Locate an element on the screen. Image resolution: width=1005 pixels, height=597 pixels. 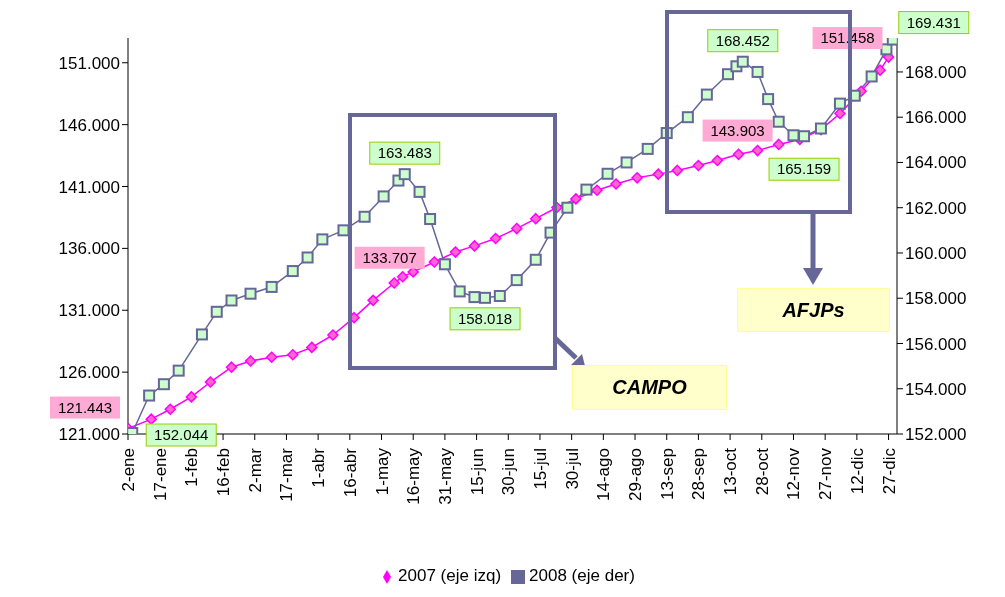
x-tick-label: 30-jun is located at coordinates (509, 472).